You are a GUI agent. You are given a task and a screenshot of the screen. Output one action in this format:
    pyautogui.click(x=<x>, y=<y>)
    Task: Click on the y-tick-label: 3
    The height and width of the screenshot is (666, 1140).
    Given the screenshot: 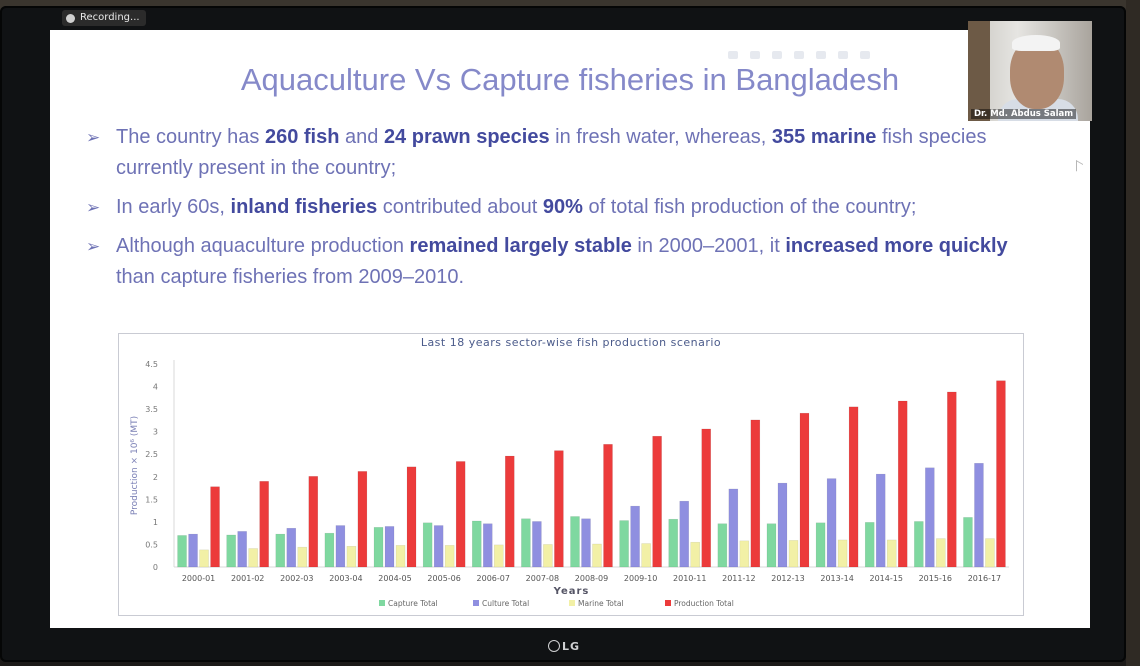 What is the action you would take?
    pyautogui.click(x=155, y=432)
    